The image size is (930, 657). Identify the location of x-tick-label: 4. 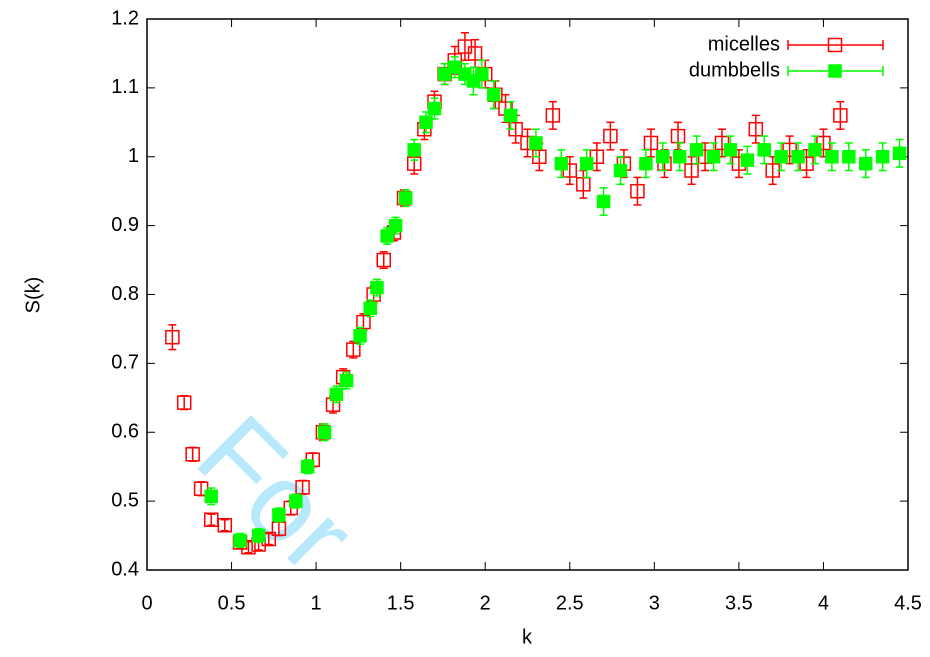
(823, 603).